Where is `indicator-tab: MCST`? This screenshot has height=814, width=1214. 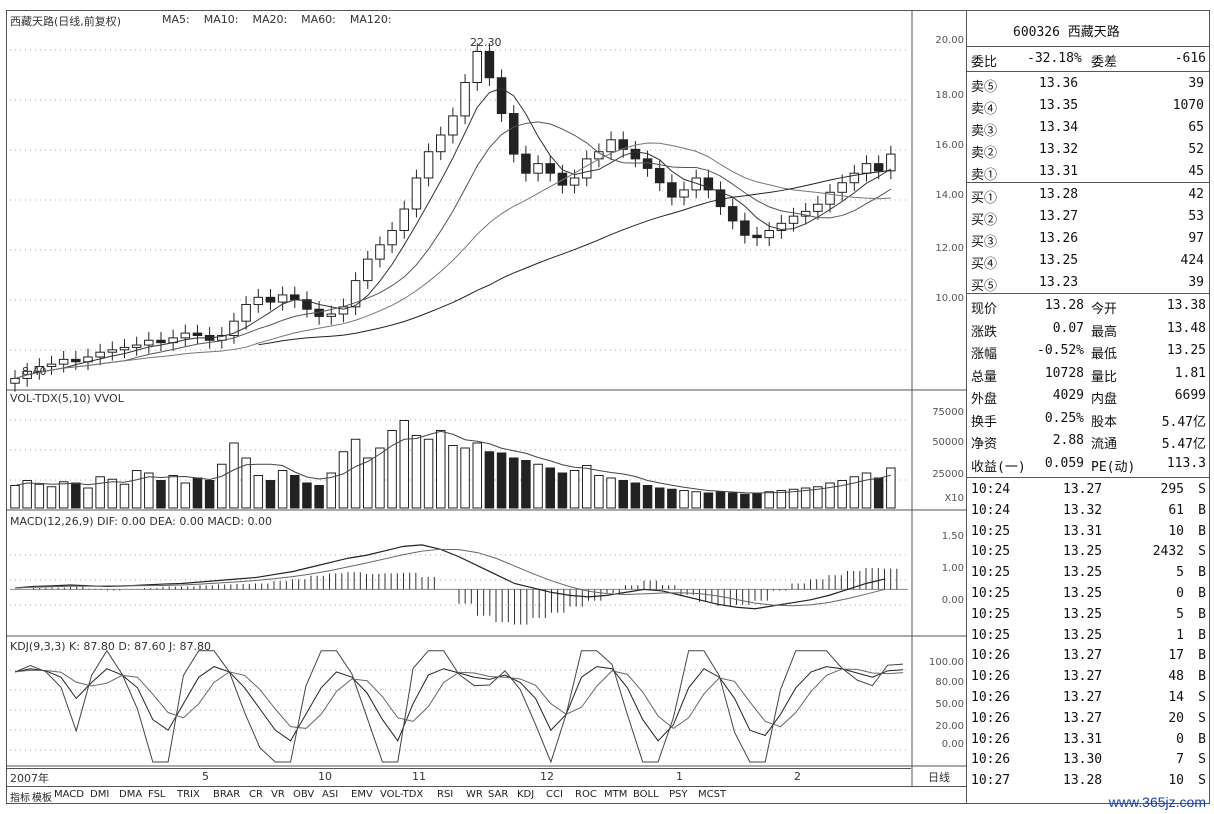
indicator-tab: MCST is located at coordinates (712, 794).